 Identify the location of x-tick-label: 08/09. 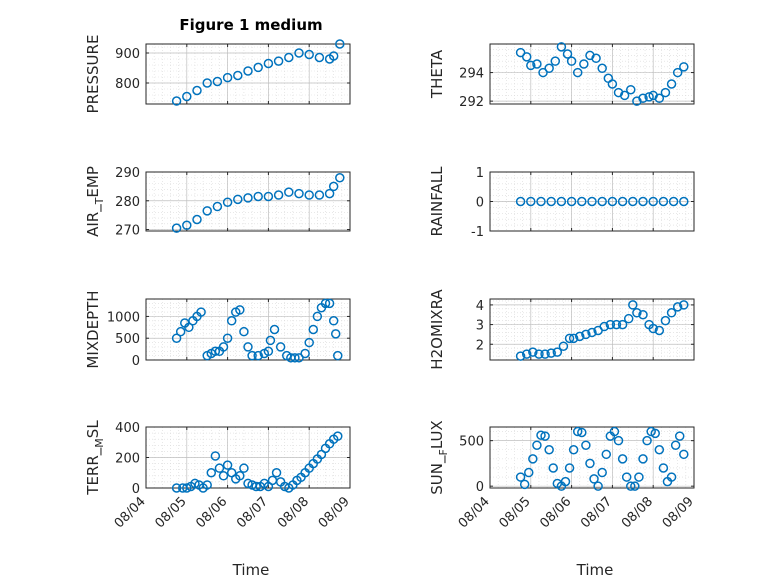
(678, 512).